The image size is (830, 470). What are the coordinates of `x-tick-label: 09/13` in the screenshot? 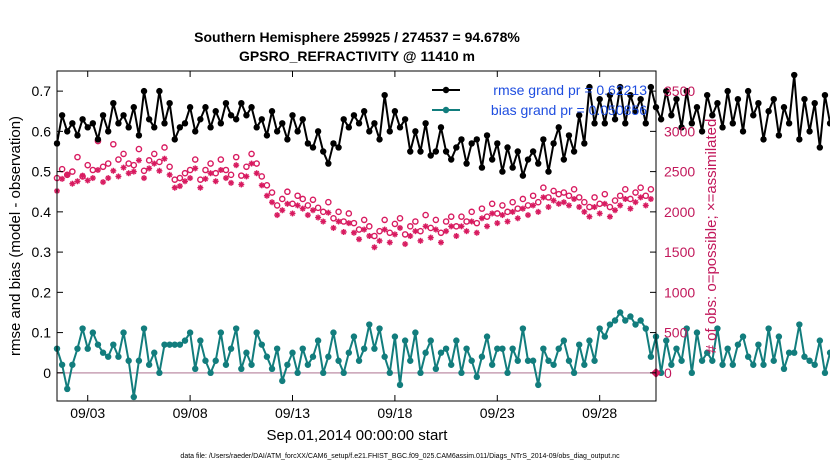 It's located at (292, 413).